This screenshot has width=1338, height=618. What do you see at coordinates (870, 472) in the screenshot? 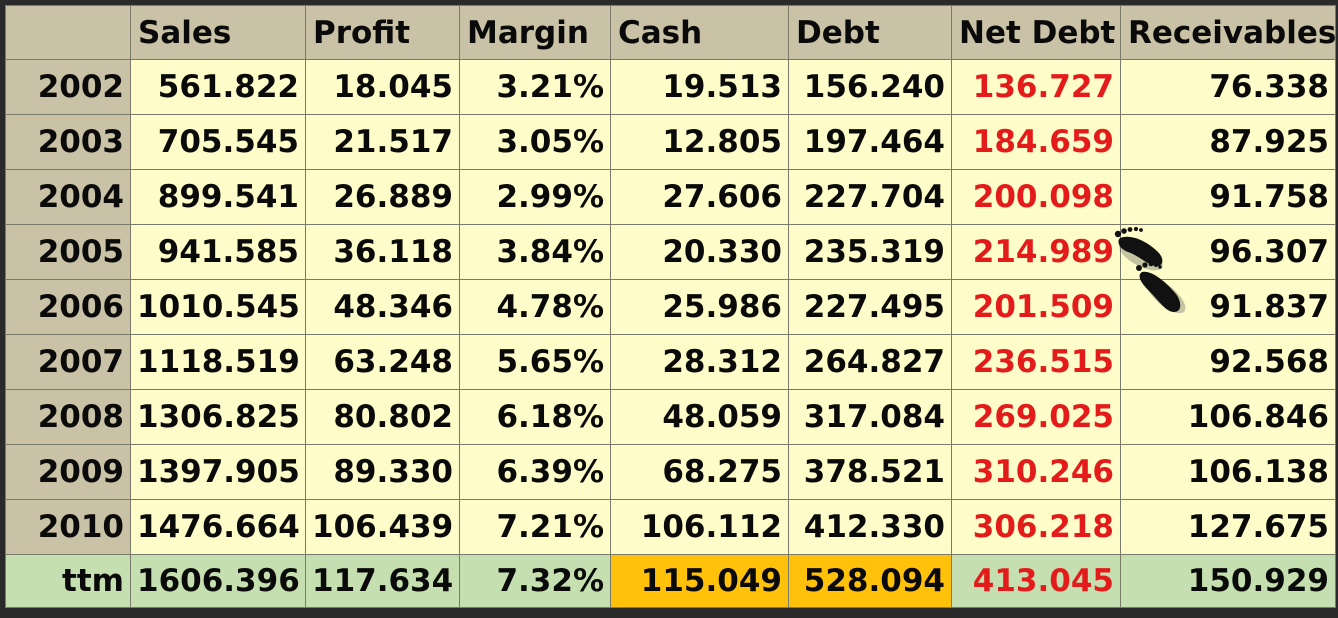
I see `debt-cell: 378.521` at bounding box center [870, 472].